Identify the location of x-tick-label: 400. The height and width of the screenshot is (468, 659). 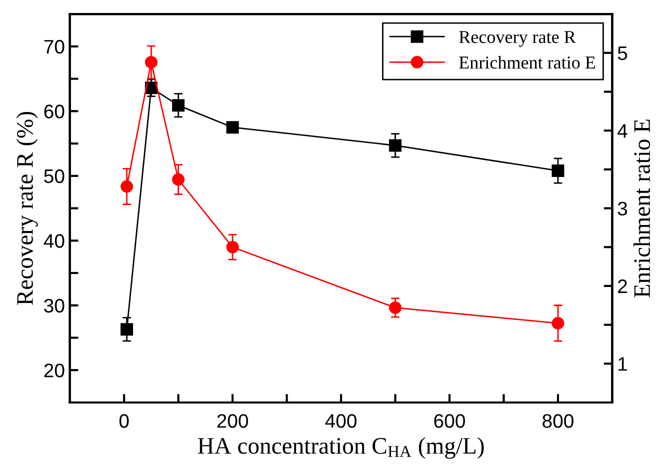
(340, 421).